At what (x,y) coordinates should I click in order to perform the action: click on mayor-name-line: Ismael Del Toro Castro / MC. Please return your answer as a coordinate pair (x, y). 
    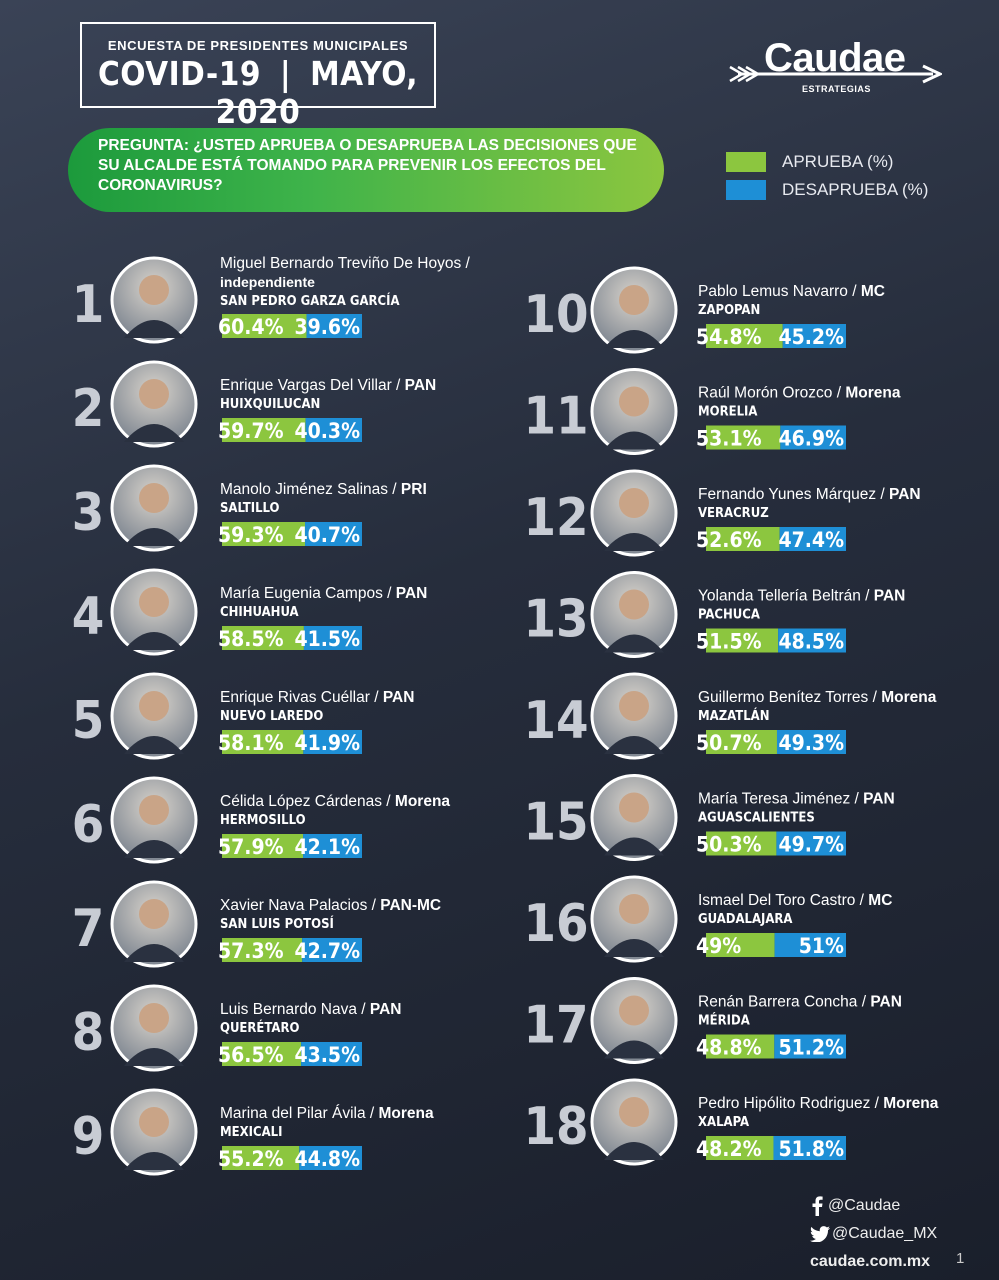
    Looking at the image, I should click on (795, 900).